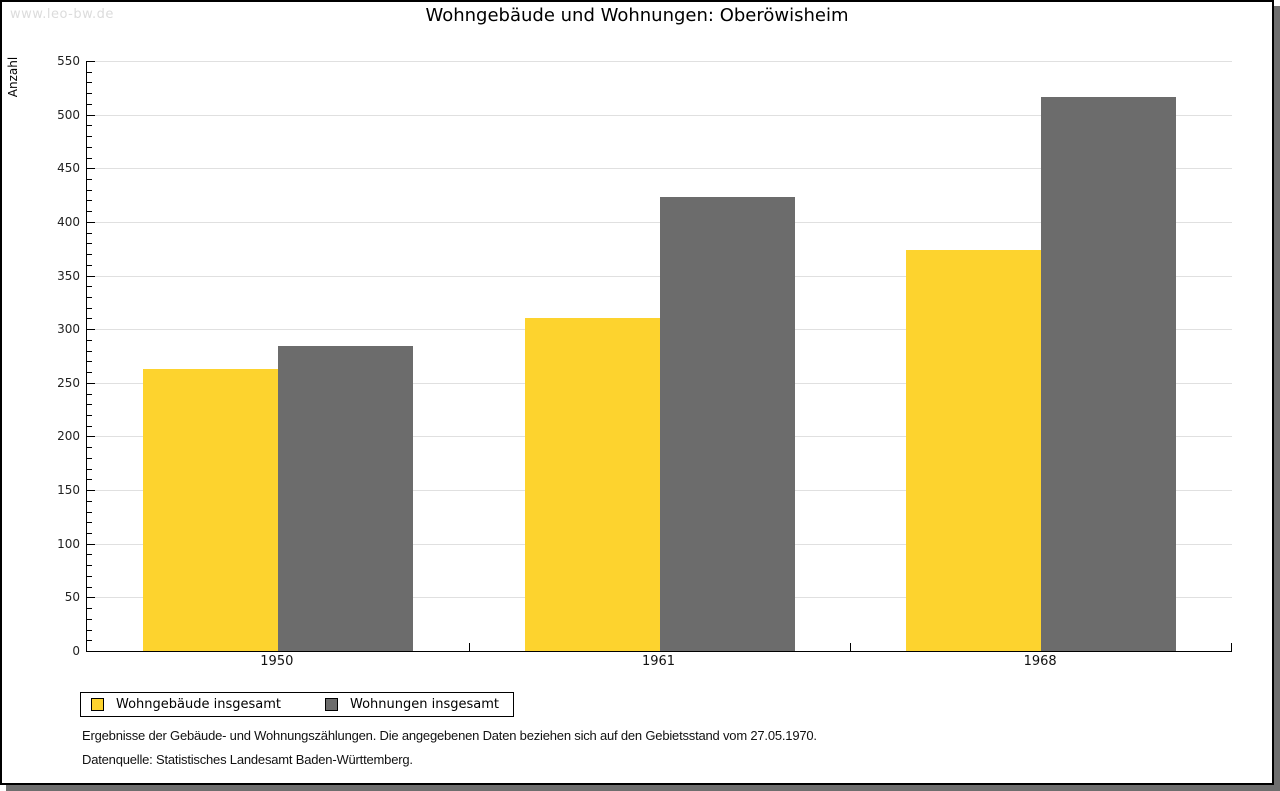  I want to click on legend-swatch-gray, so click(331, 704).